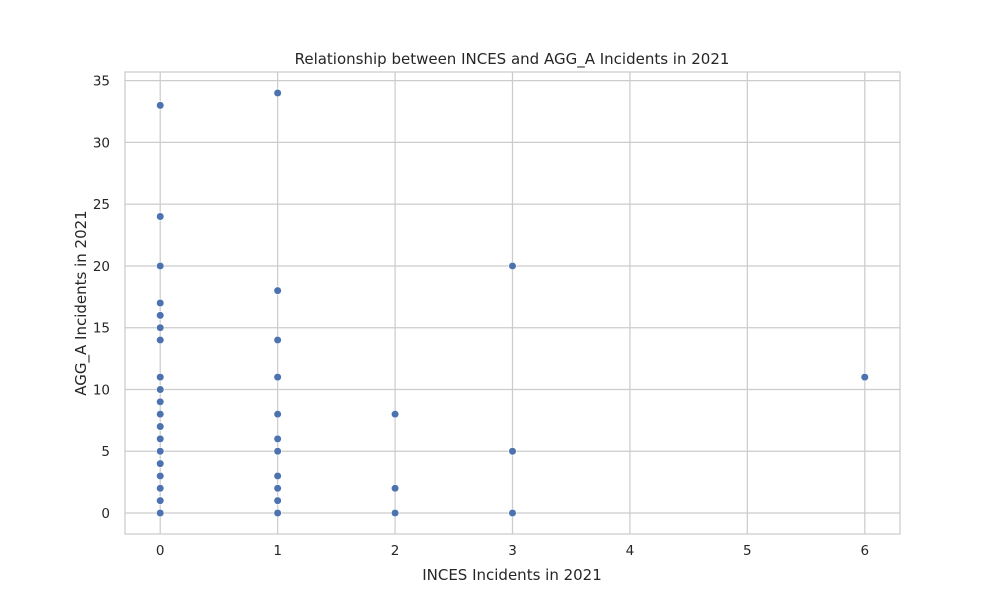 This screenshot has width=1000, height=600. I want to click on y-axis-label: AGG_A Incidents in 2021, so click(81, 302).